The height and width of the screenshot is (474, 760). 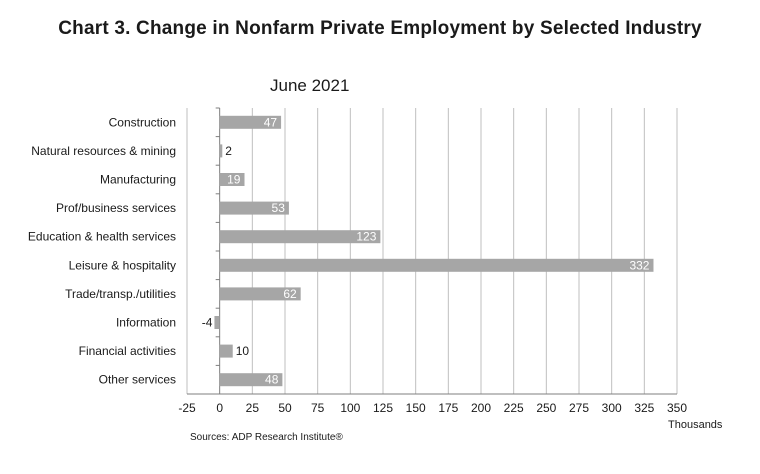 I want to click on category-label: Leisure & hospitality, so click(x=122, y=265).